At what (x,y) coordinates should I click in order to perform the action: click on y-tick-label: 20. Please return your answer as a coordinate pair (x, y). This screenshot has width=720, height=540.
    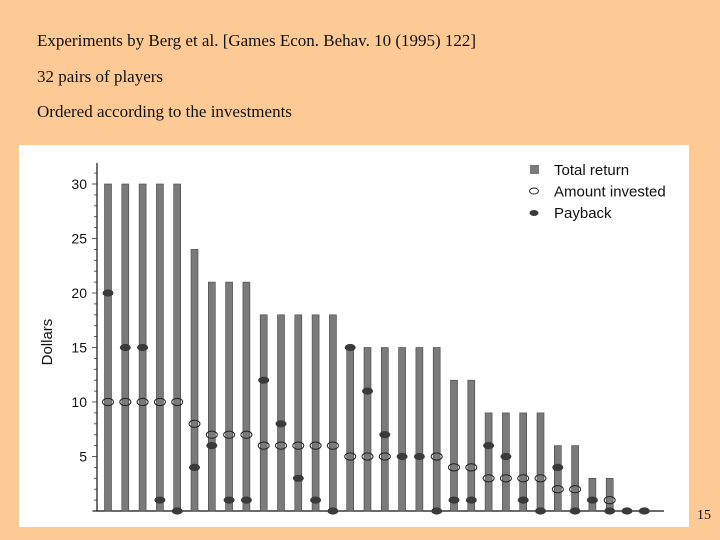
    Looking at the image, I should click on (79, 293).